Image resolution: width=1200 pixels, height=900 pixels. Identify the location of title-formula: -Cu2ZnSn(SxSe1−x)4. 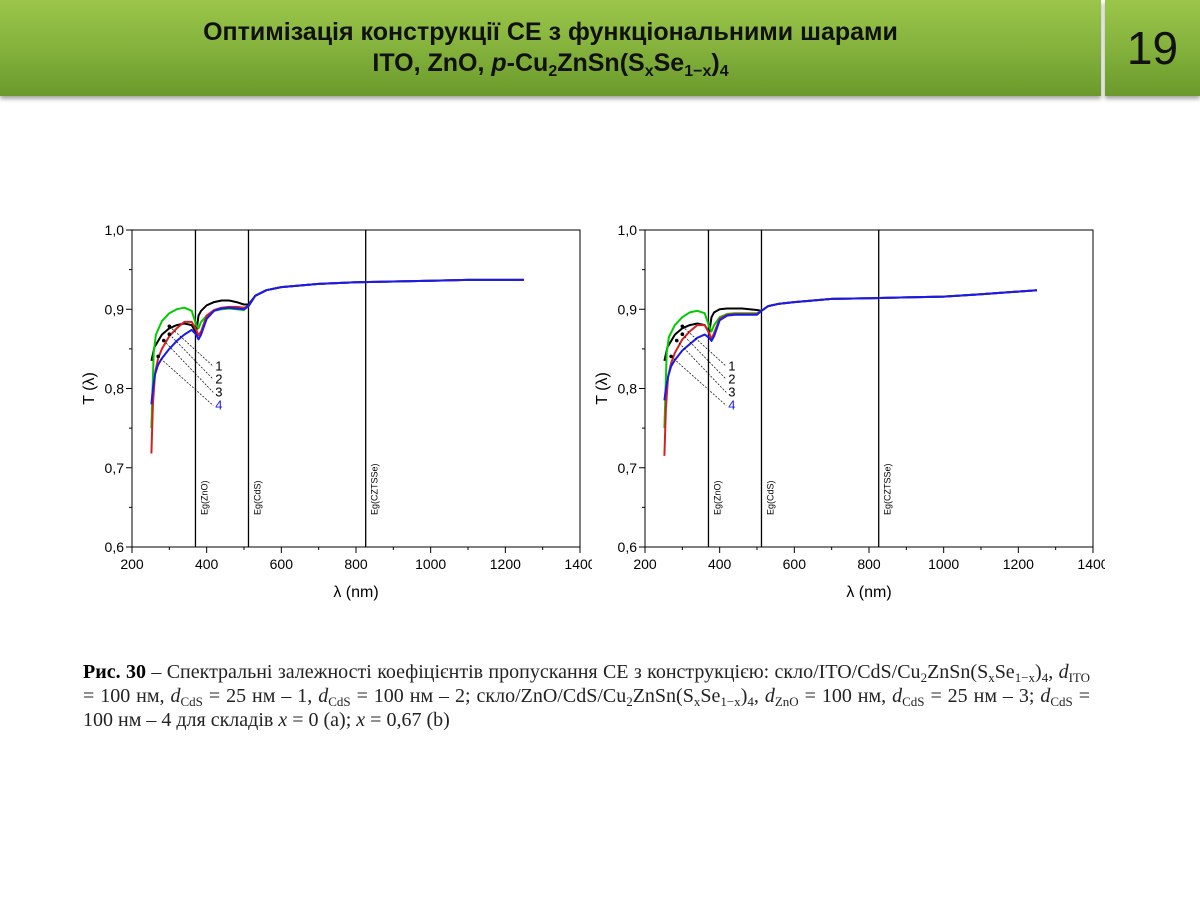
(617, 64).